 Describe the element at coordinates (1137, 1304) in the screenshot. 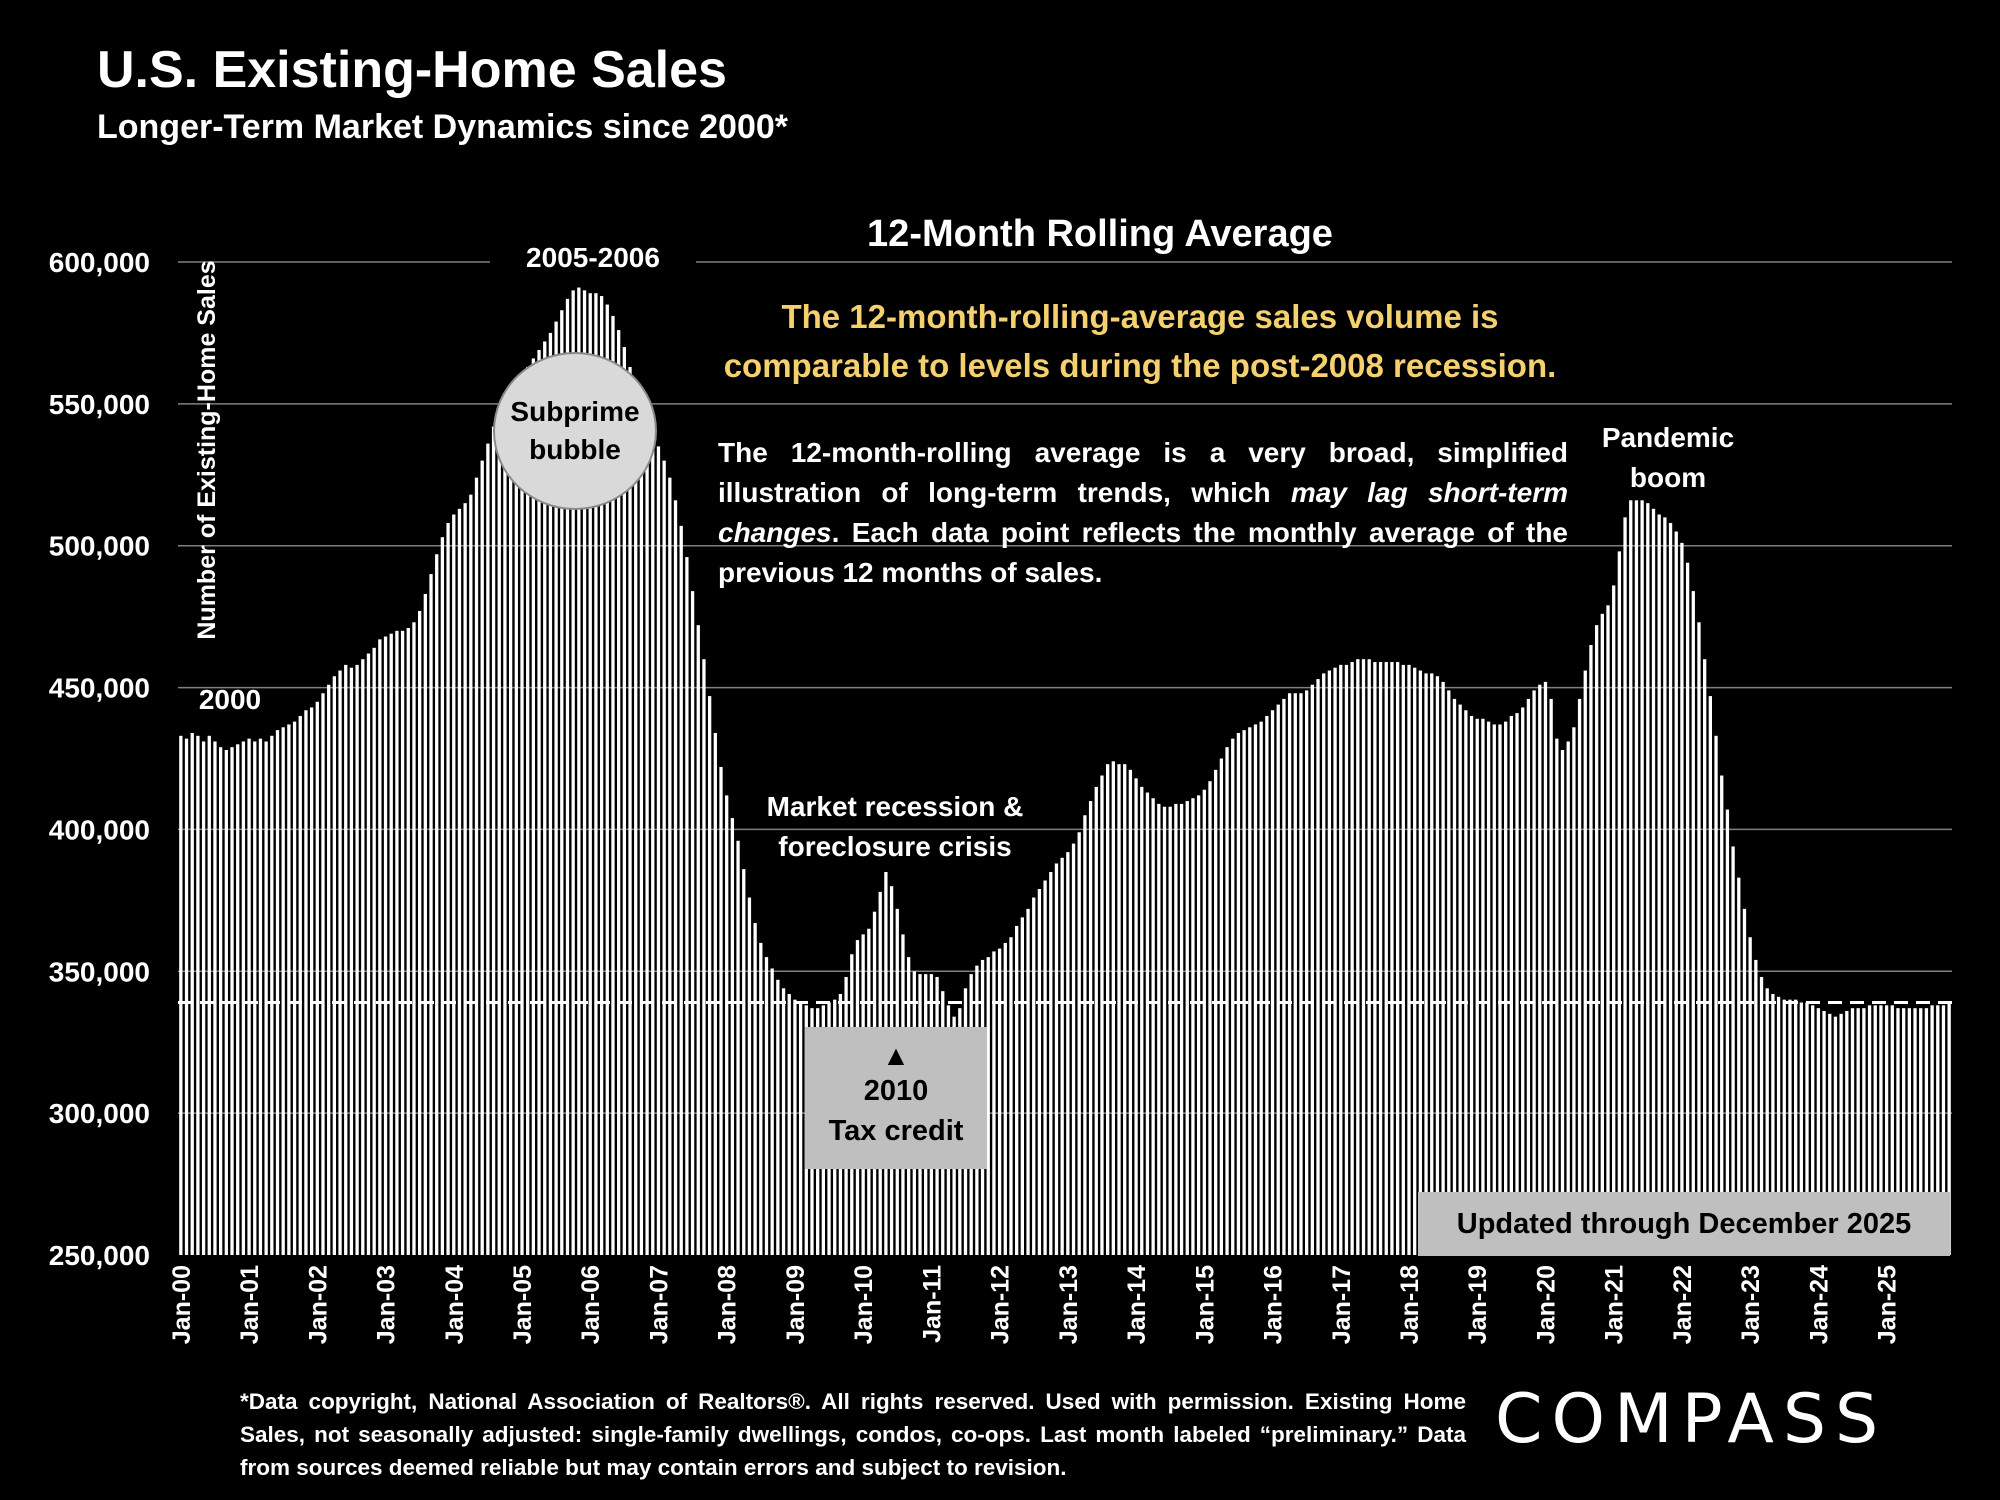

I see `x-tick-label: Jan-14` at that location.